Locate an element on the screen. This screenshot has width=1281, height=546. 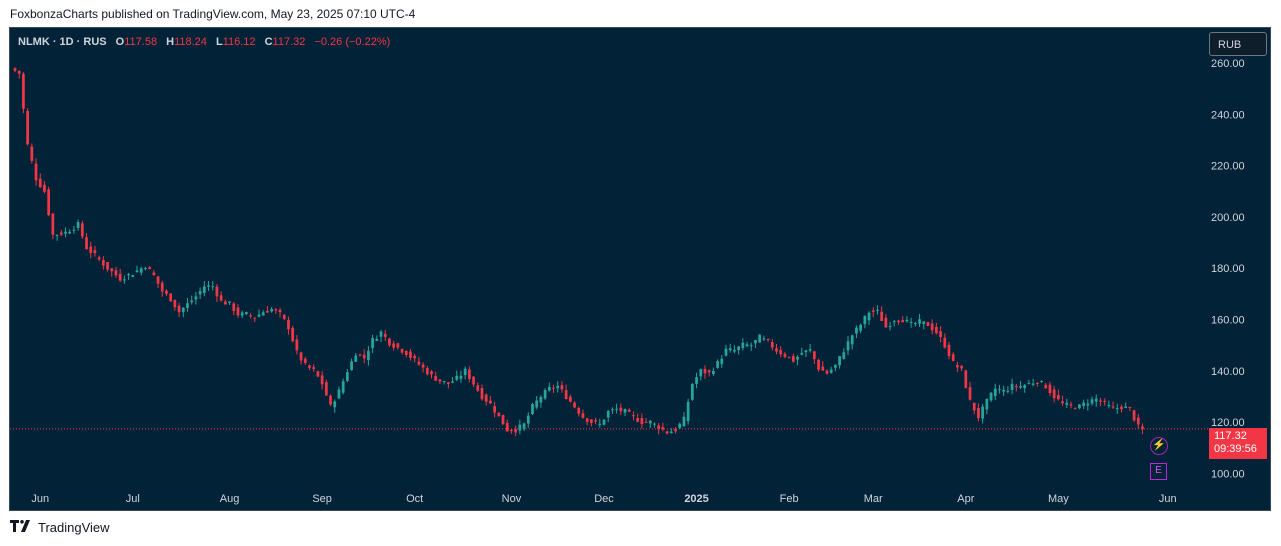
footer: TradingView is located at coordinates (60, 527).